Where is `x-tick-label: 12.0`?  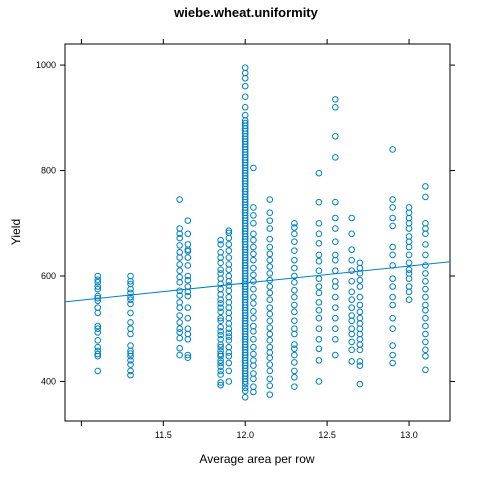 x-tick-label: 12.0 is located at coordinates (245, 435).